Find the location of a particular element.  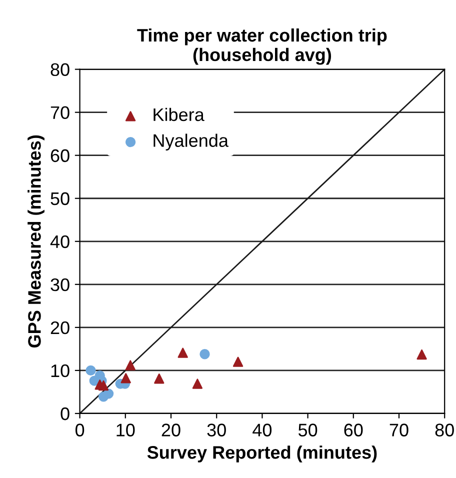

y-tick-label: 10 is located at coordinates (60, 371).